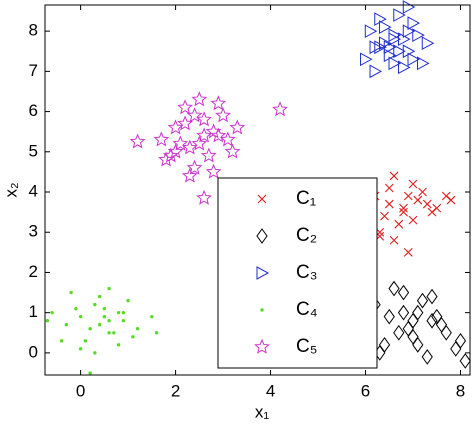  Describe the element at coordinates (306, 235) in the screenshot. I see `legend-label: C₂` at that location.